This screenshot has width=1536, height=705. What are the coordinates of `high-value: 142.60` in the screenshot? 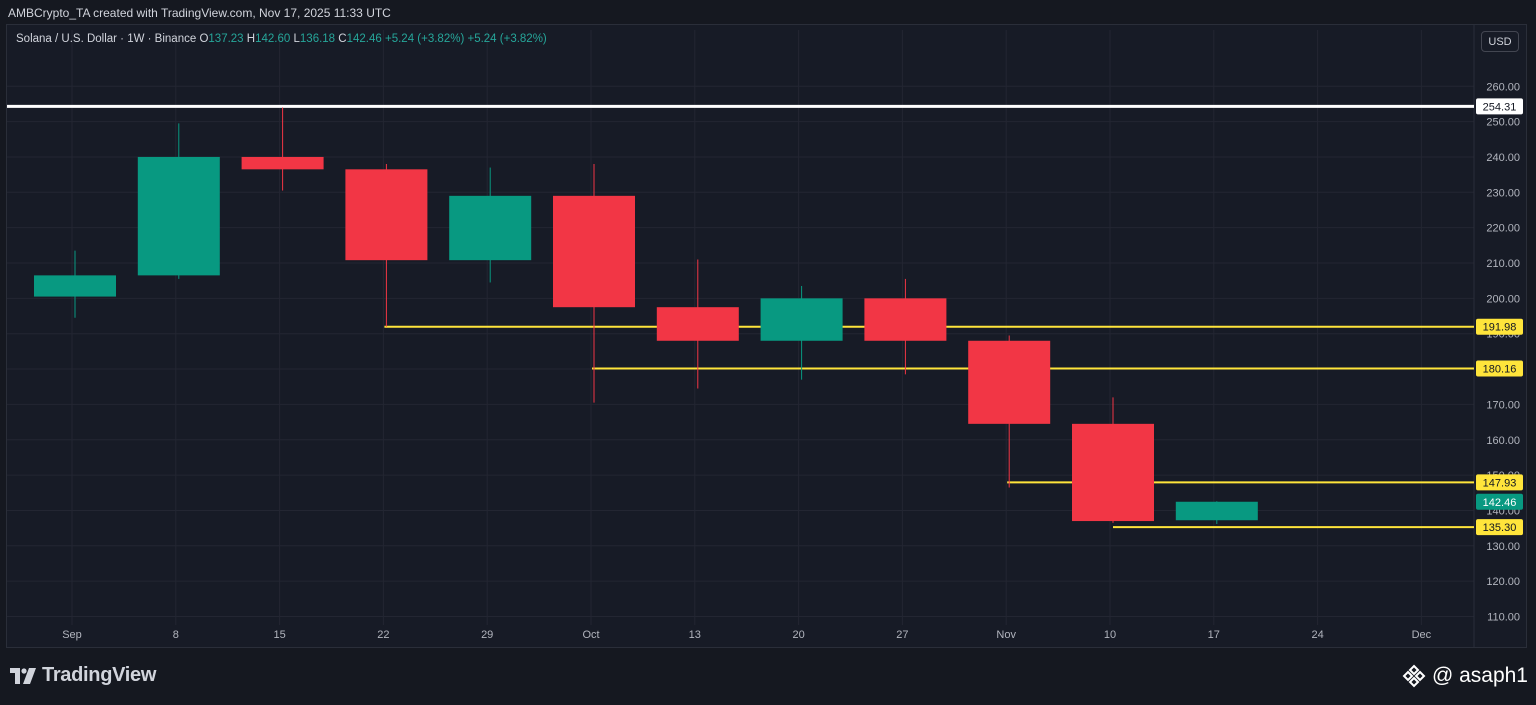 It's located at (273, 39).